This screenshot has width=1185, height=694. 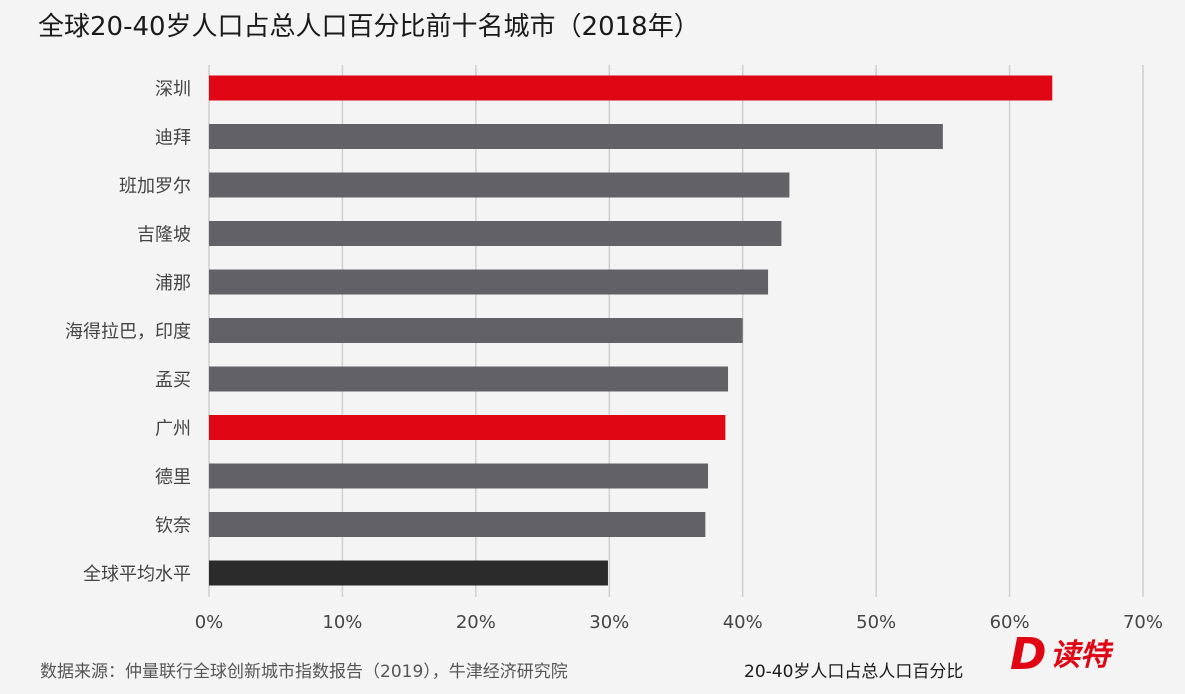 I want to click on x-tick-label: 20%, so click(x=476, y=622).